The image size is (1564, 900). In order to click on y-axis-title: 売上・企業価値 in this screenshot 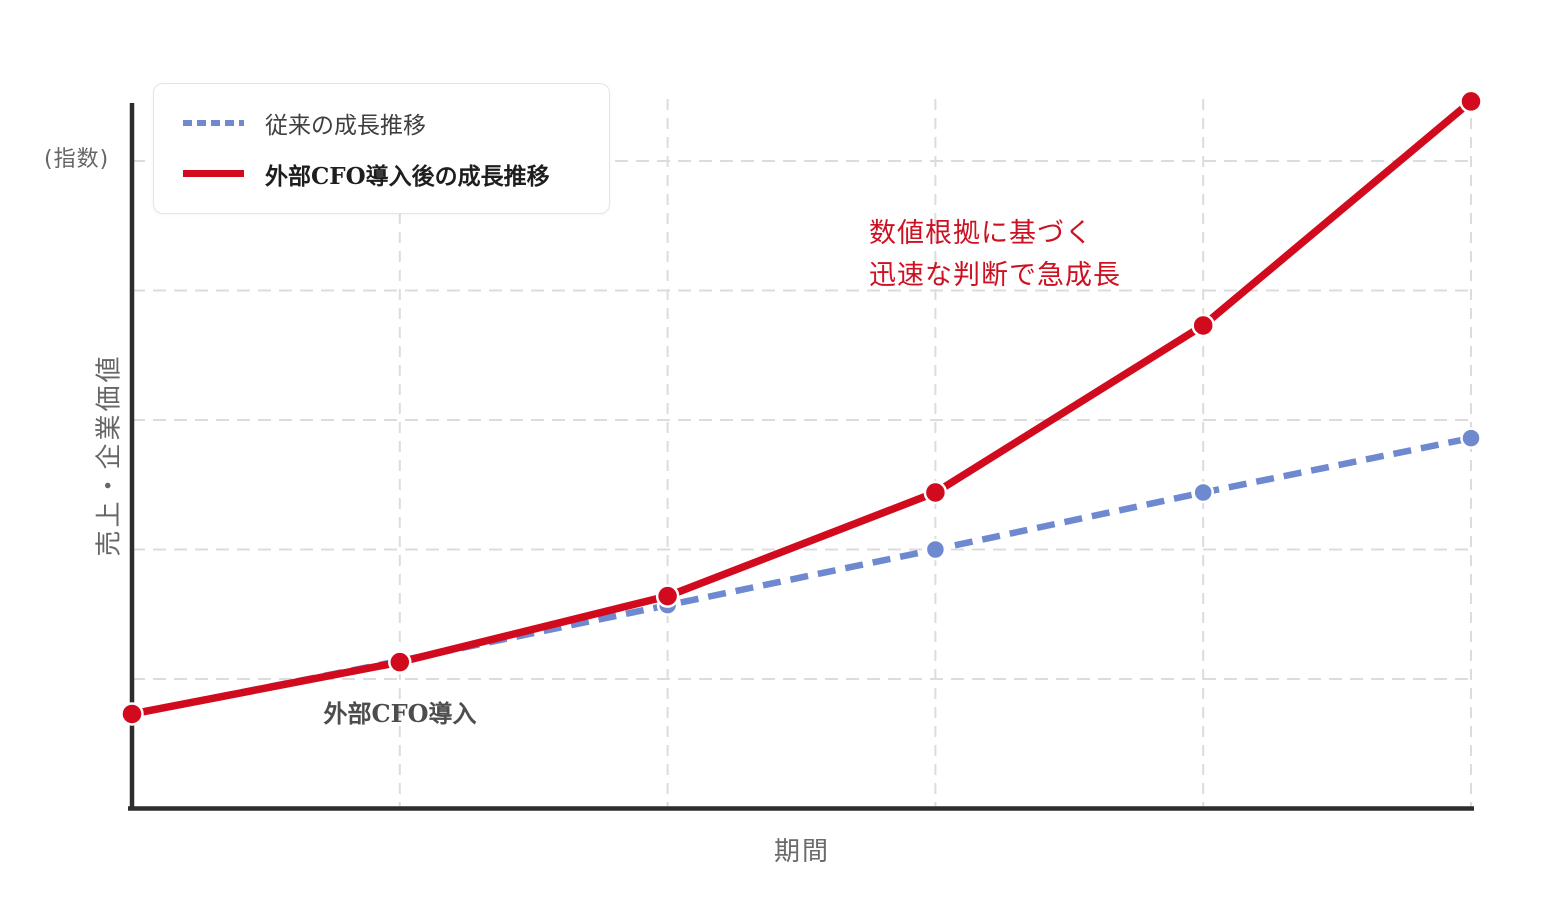, I will do `click(109, 455)`.